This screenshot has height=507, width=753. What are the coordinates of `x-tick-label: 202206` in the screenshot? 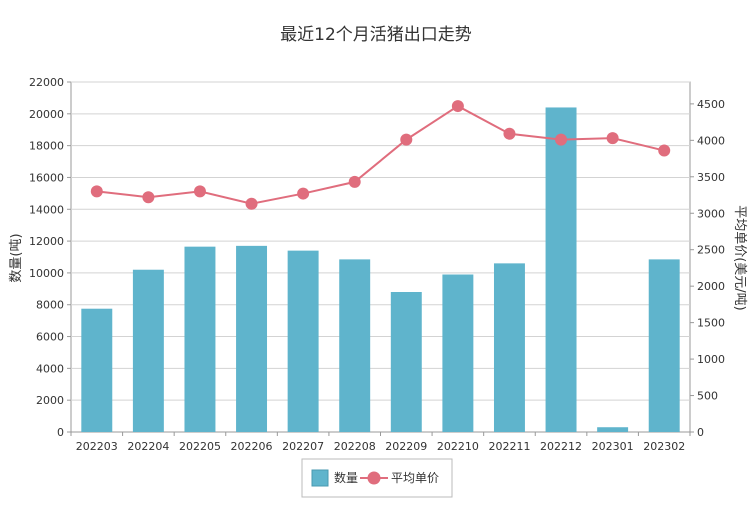 It's located at (252, 446).